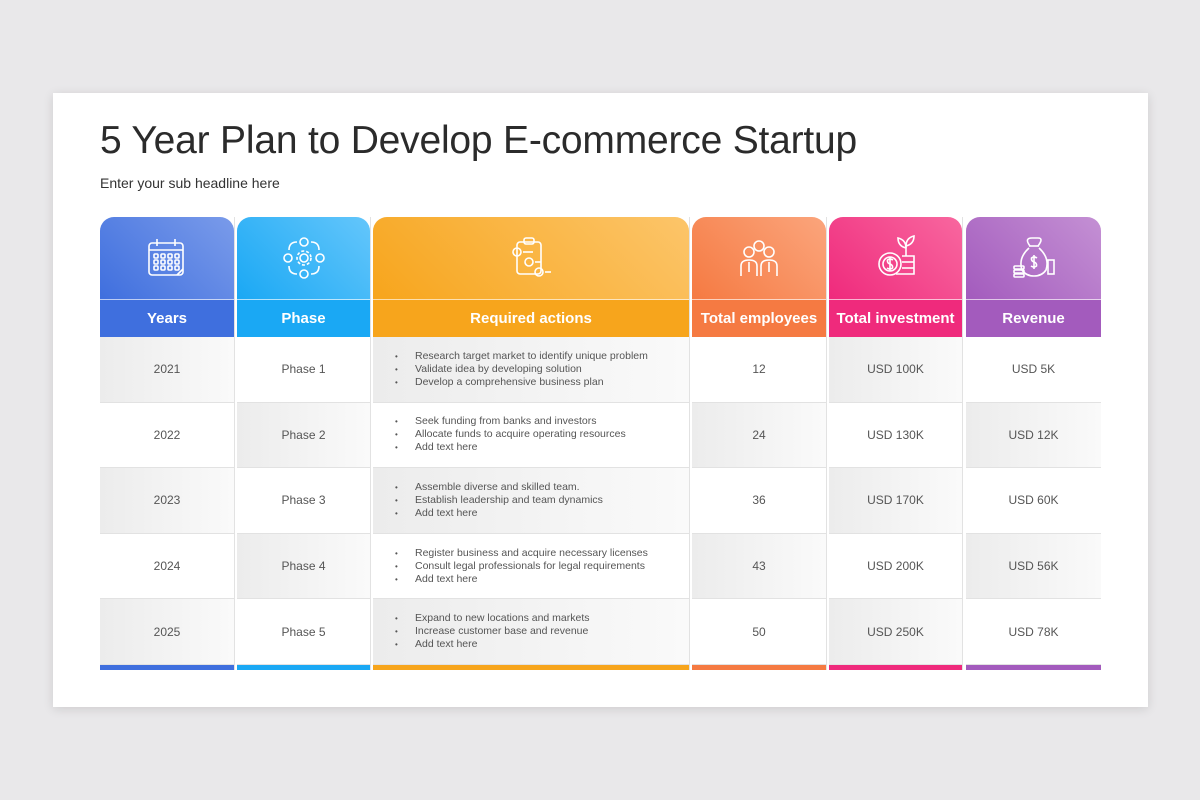 Image resolution: width=1200 pixels, height=800 pixels. I want to click on table-cell-total-employees: 36, so click(759, 501).